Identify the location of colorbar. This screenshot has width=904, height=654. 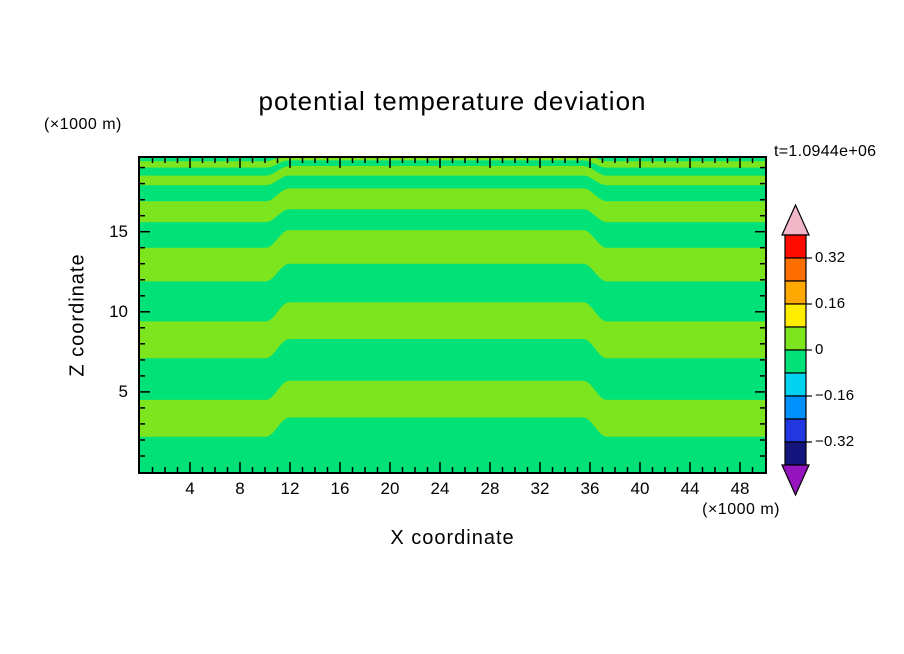
(797, 351).